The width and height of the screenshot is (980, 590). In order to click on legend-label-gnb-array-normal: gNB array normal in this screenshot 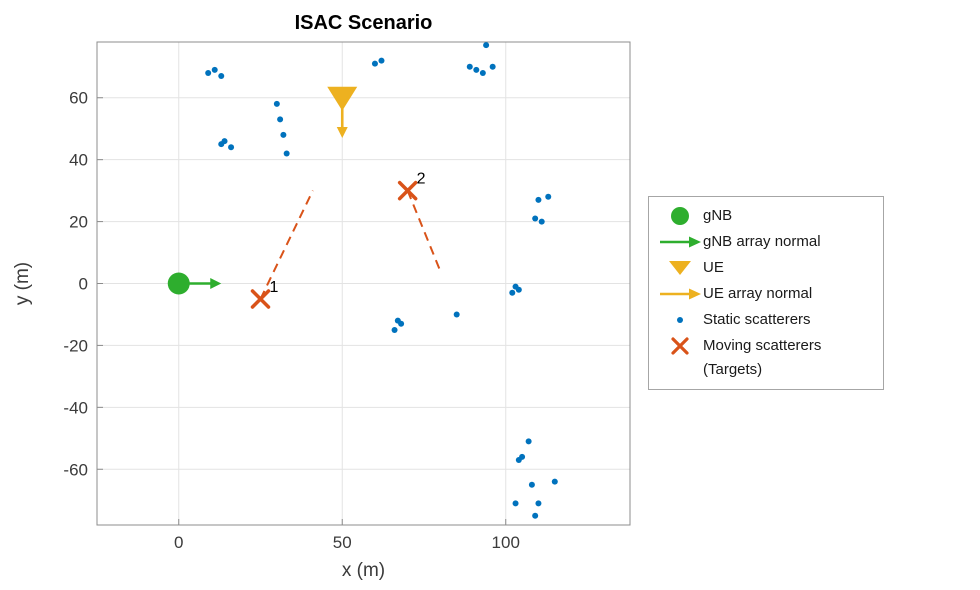, I will do `click(762, 241)`.